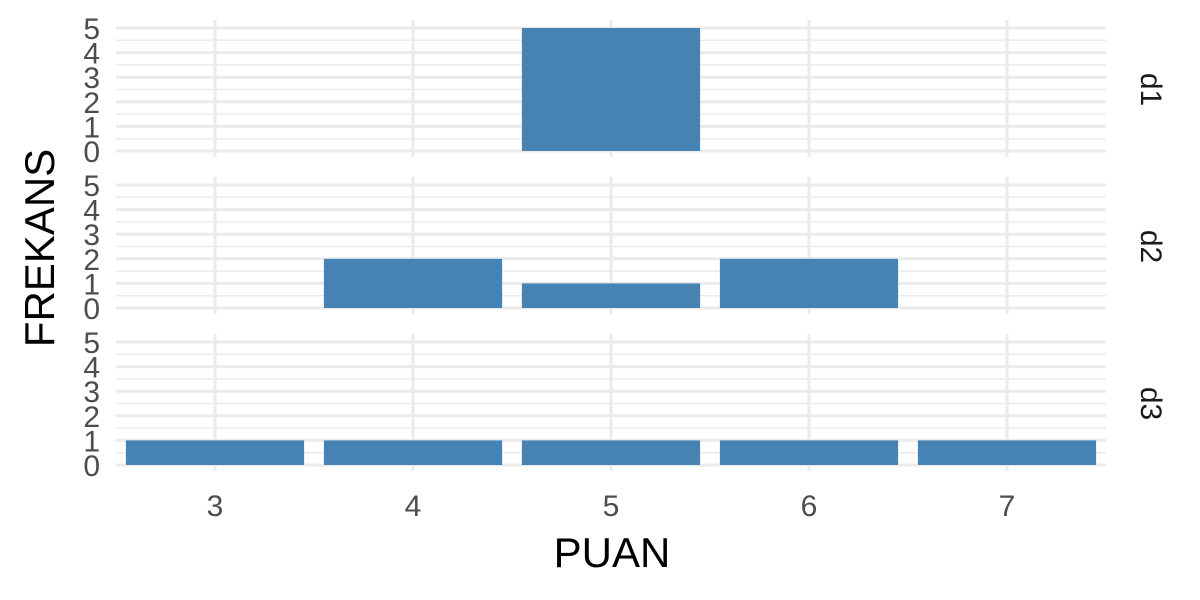  Describe the element at coordinates (1150, 403) in the screenshot. I see `facet-strip-label-d3: d3` at that location.